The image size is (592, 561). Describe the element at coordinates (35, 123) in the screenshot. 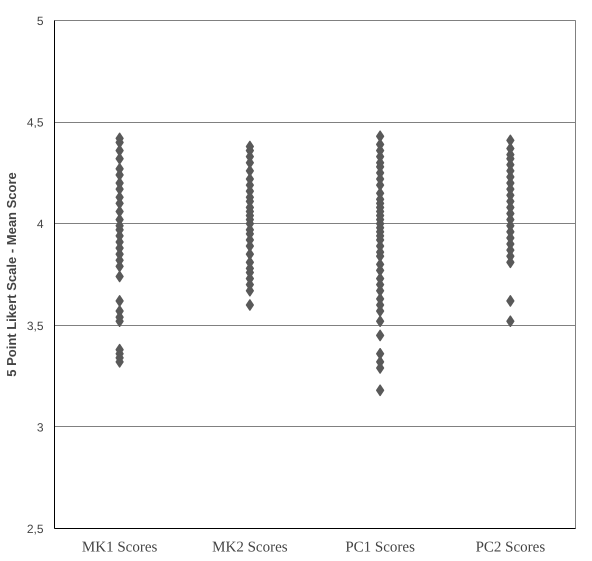

I see `y-tick-label: 4,5` at that location.